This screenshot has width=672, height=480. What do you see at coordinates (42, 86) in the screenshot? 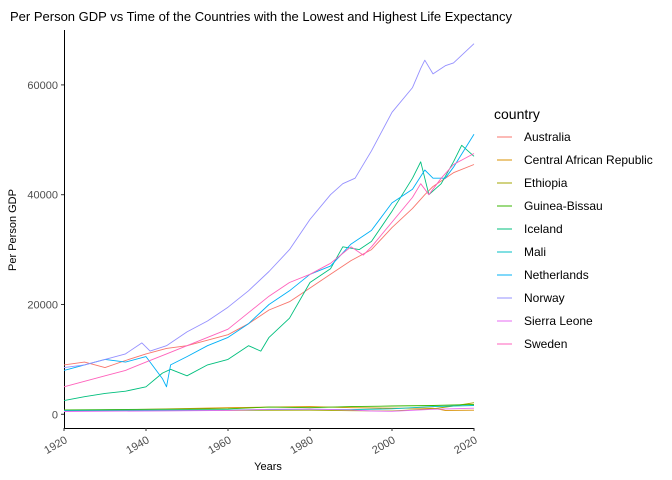
I see `y-tick-label: 60000` at bounding box center [42, 86].